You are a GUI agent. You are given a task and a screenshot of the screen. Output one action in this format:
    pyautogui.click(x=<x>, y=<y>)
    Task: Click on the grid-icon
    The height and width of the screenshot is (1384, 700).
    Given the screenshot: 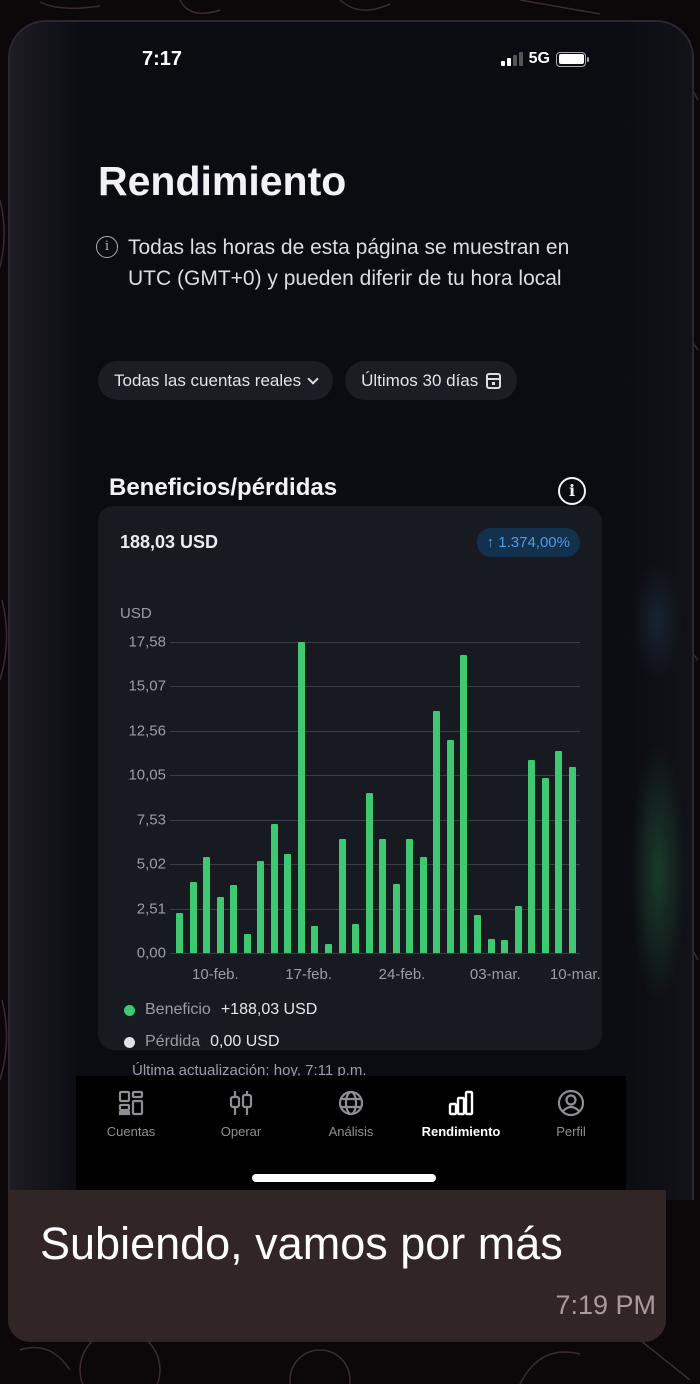 What is the action you would take?
    pyautogui.click(x=131, y=1103)
    